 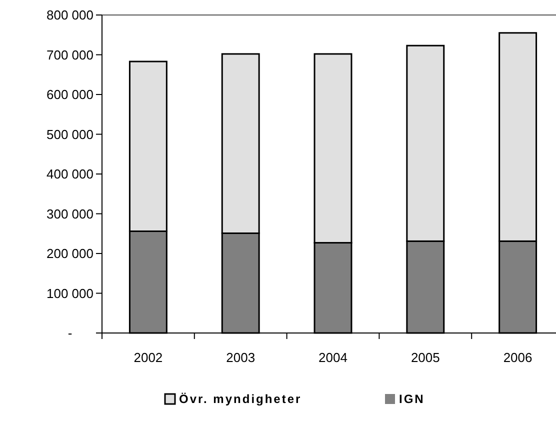 What do you see at coordinates (241, 357) in the screenshot?
I see `x-tick-label: 2003` at bounding box center [241, 357].